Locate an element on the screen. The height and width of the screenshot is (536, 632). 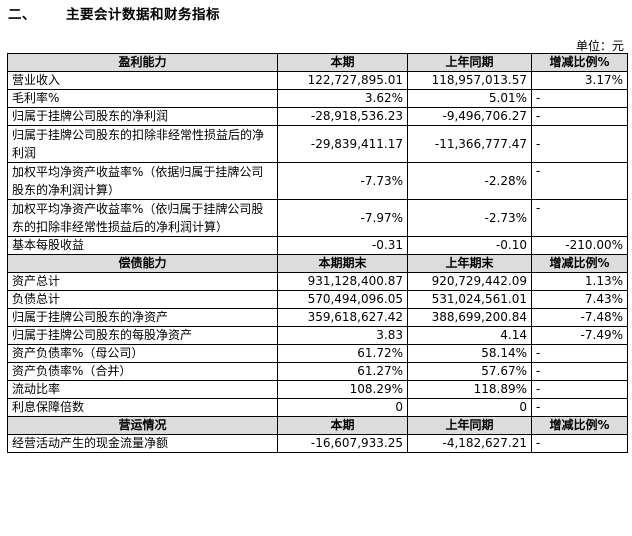
row-label: 资产负债率%（母公司） is located at coordinates (142, 353).